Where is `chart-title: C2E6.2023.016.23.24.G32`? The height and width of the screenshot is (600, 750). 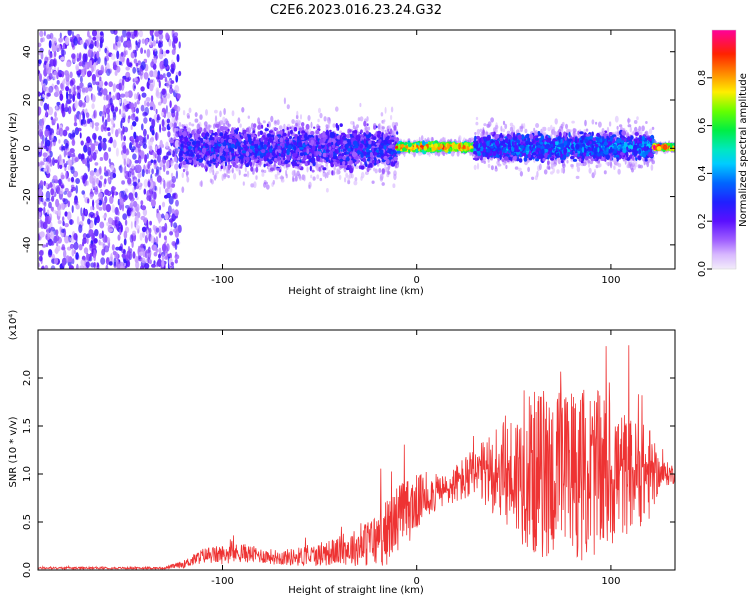
chart-title: C2E6.2023.016.23.24.G32 is located at coordinates (356, 10).